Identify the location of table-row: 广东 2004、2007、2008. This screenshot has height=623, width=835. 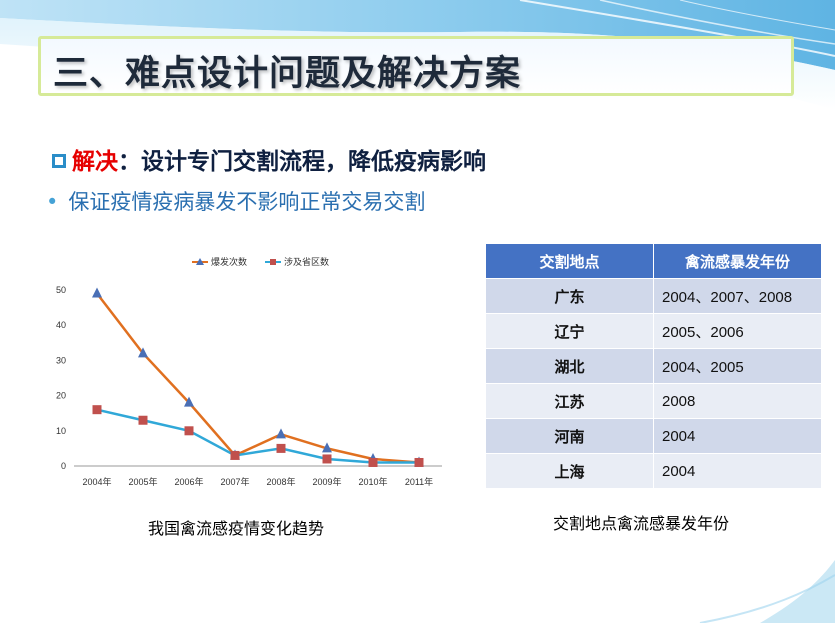
(653, 296).